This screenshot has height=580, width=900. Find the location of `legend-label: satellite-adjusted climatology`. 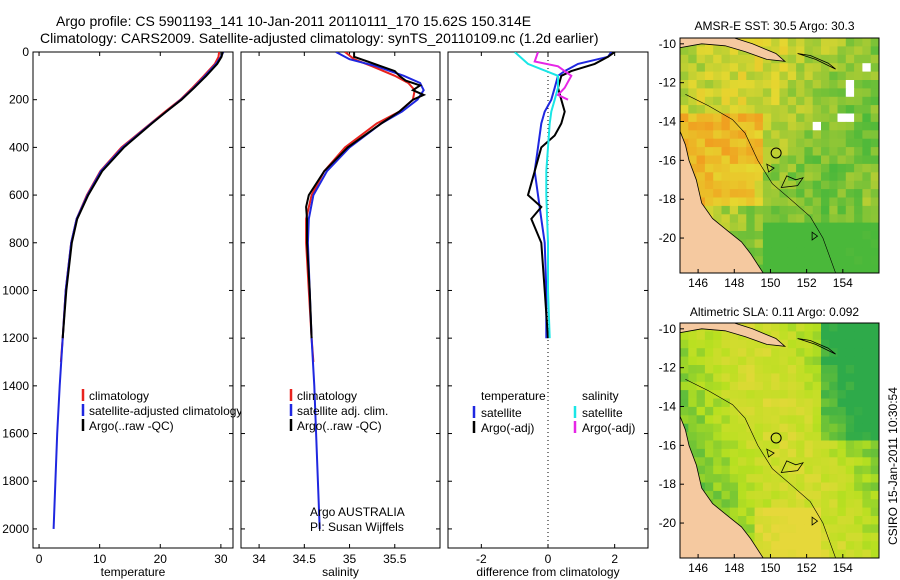

legend-label: satellite-adjusted climatology is located at coordinates (165, 411).